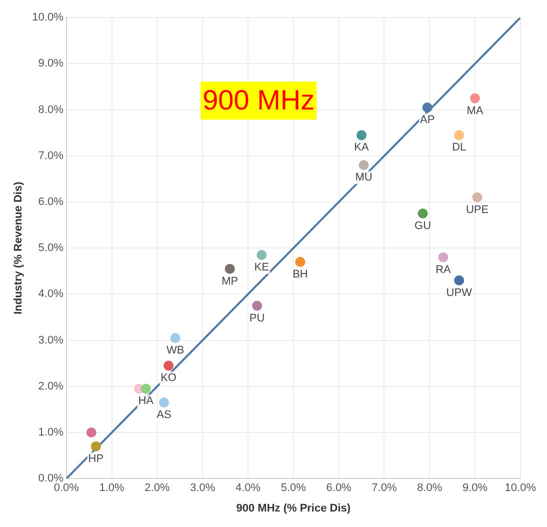  I want to click on annotation: BH, so click(300, 274).